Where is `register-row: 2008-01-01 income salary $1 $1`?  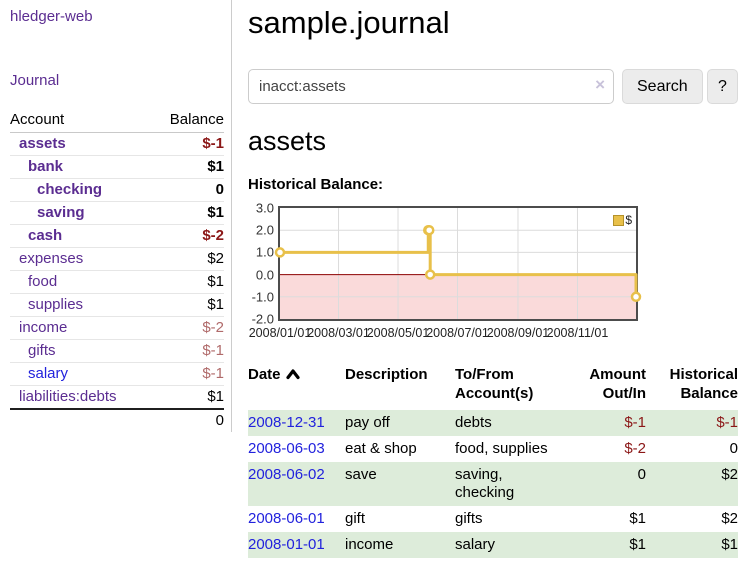
register-row: 2008-01-01 income salary $1 $1 is located at coordinates (493, 545).